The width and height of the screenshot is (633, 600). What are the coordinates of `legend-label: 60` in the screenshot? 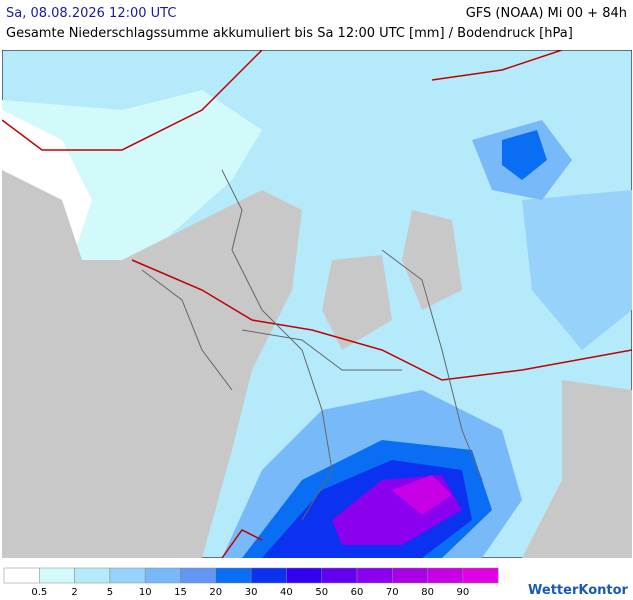 It's located at (357, 592).